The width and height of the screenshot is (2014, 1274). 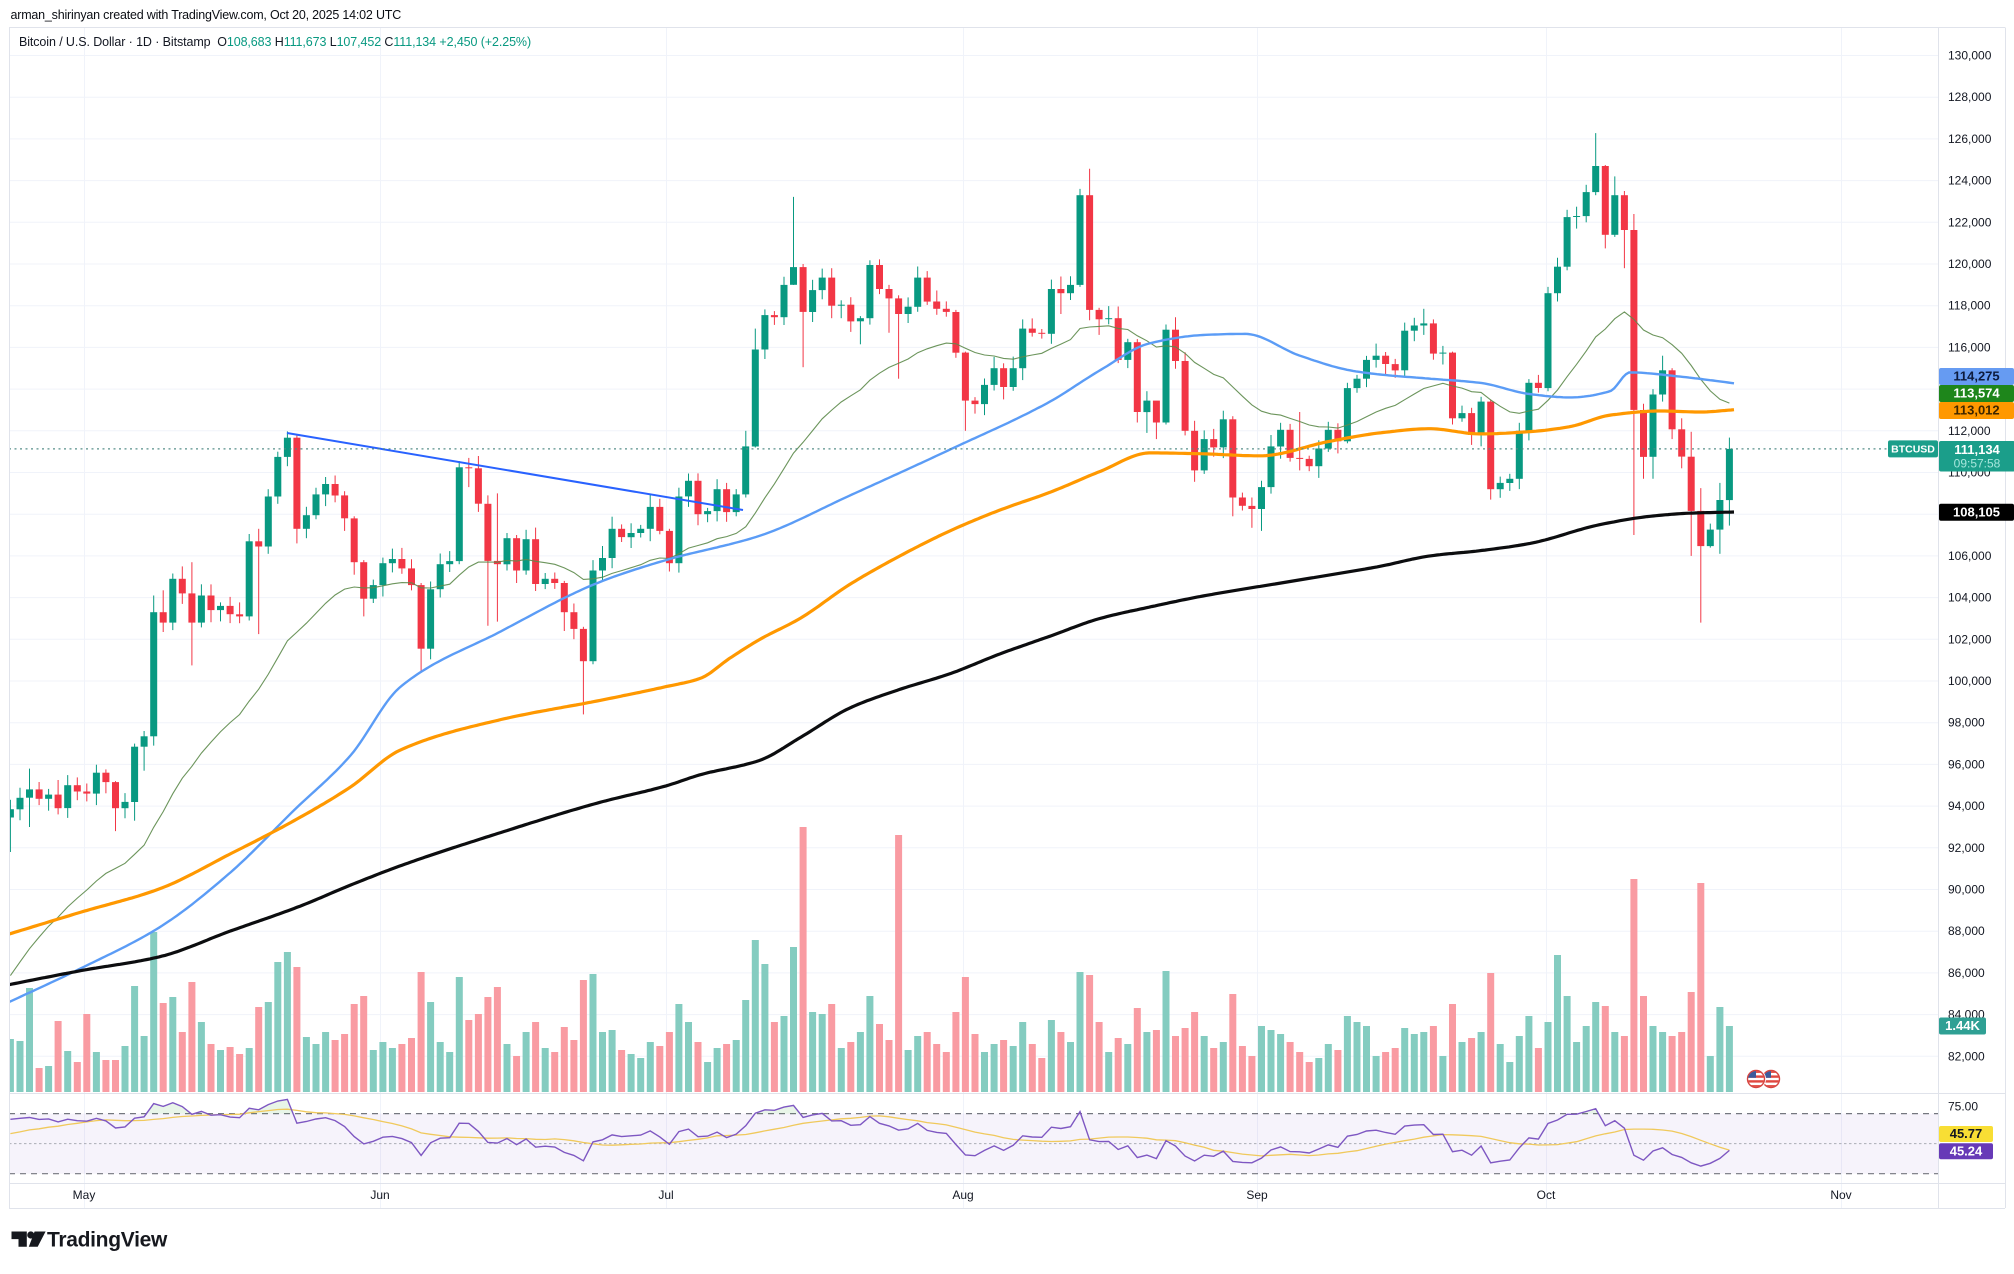 What do you see at coordinates (1976, 376) in the screenshot?
I see `svg-text: 114,275` at bounding box center [1976, 376].